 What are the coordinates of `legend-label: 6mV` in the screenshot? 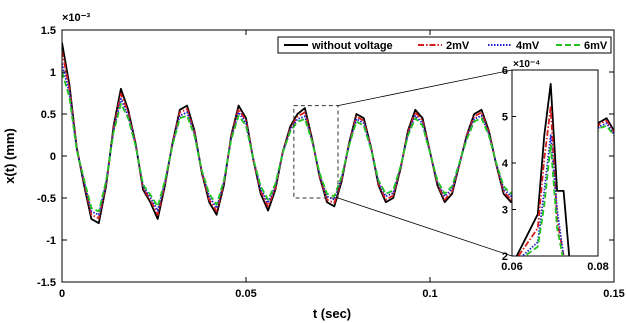 It's located at (596, 46).